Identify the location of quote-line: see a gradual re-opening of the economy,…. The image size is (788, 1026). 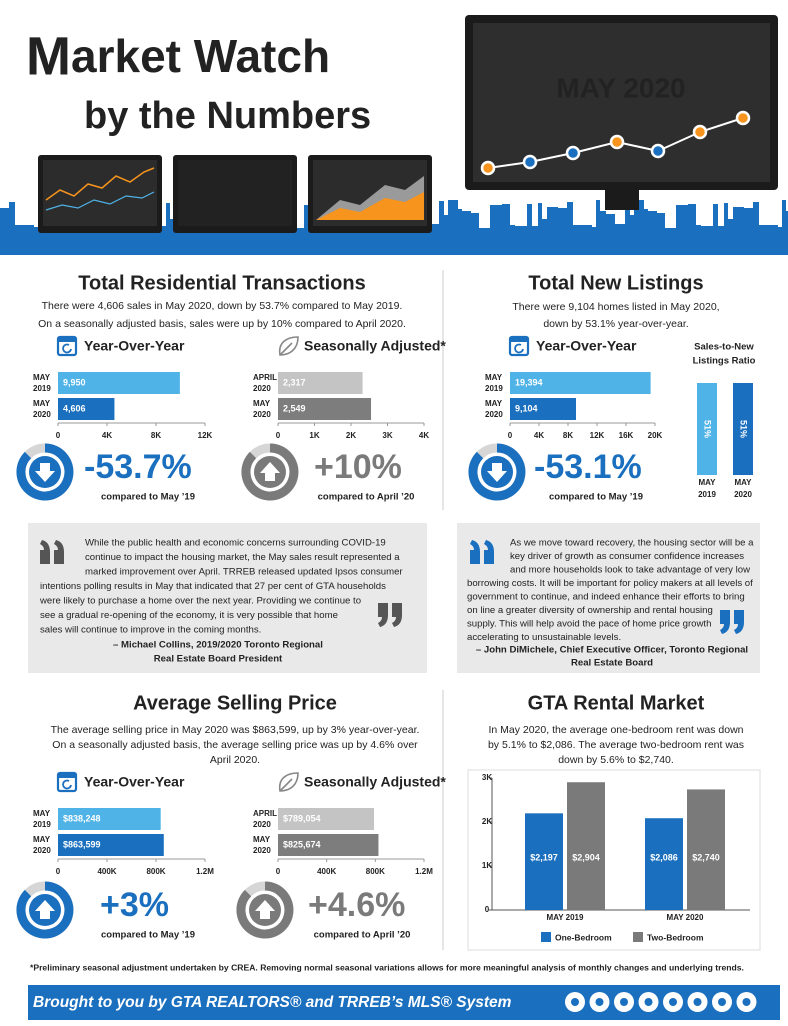
(189, 615).